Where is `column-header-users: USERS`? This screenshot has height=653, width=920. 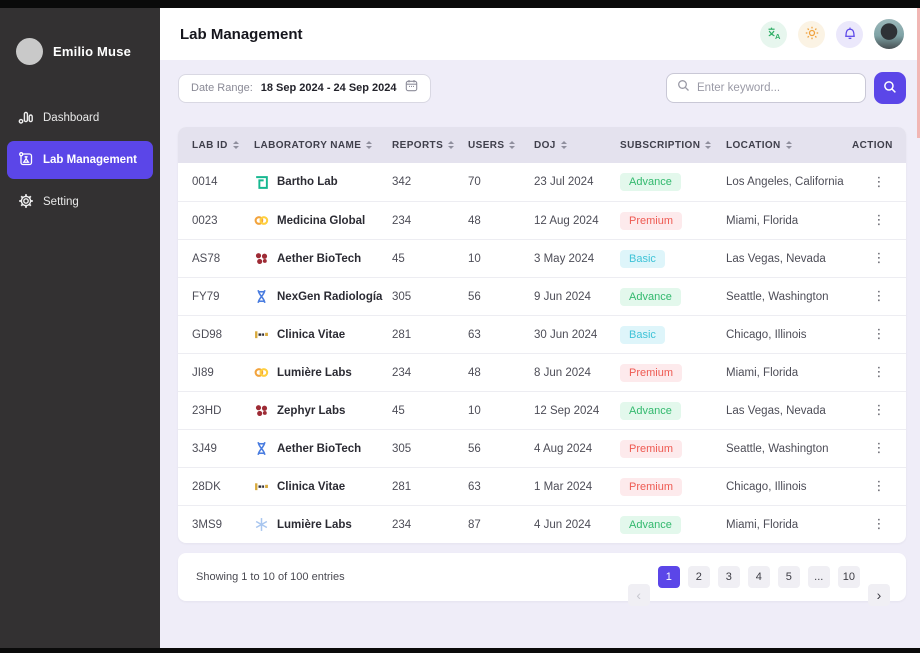 column-header-users: USERS is located at coordinates (501, 145).